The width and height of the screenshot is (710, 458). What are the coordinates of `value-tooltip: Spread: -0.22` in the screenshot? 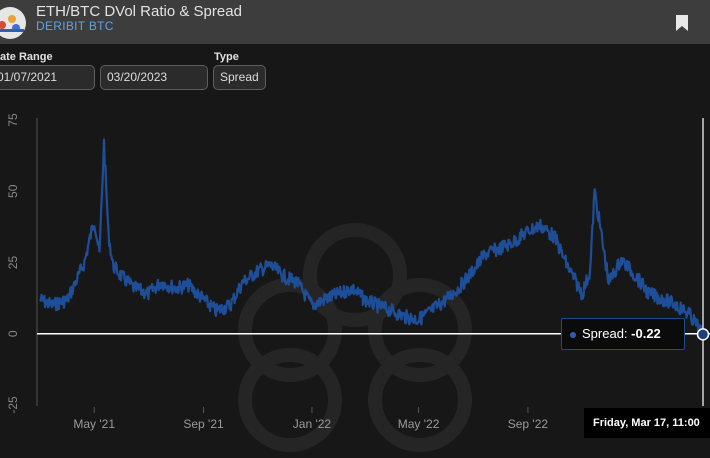 It's located at (623, 334).